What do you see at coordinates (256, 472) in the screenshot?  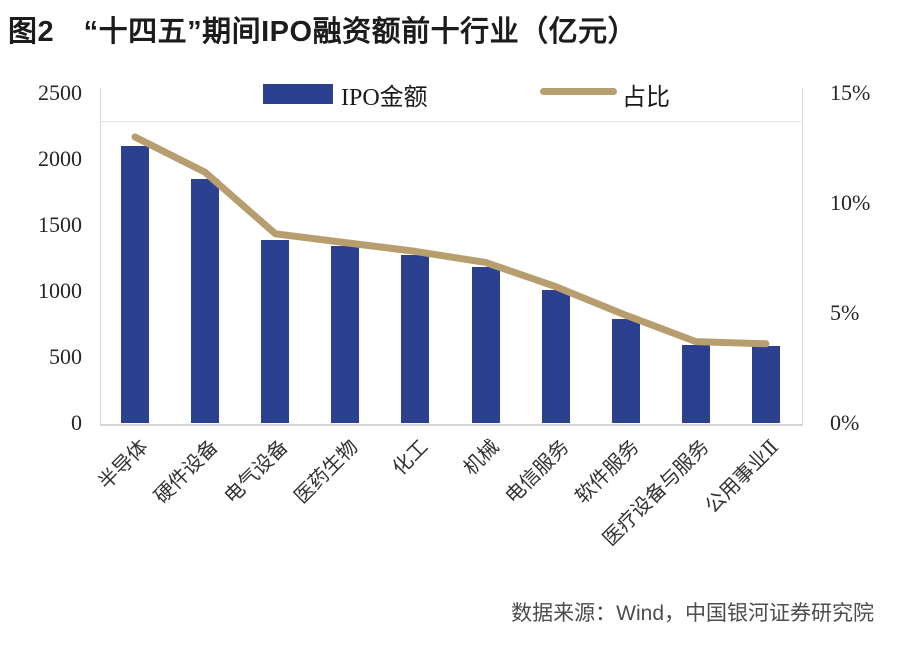 I see `x-axis-category-label: 电气设备` at bounding box center [256, 472].